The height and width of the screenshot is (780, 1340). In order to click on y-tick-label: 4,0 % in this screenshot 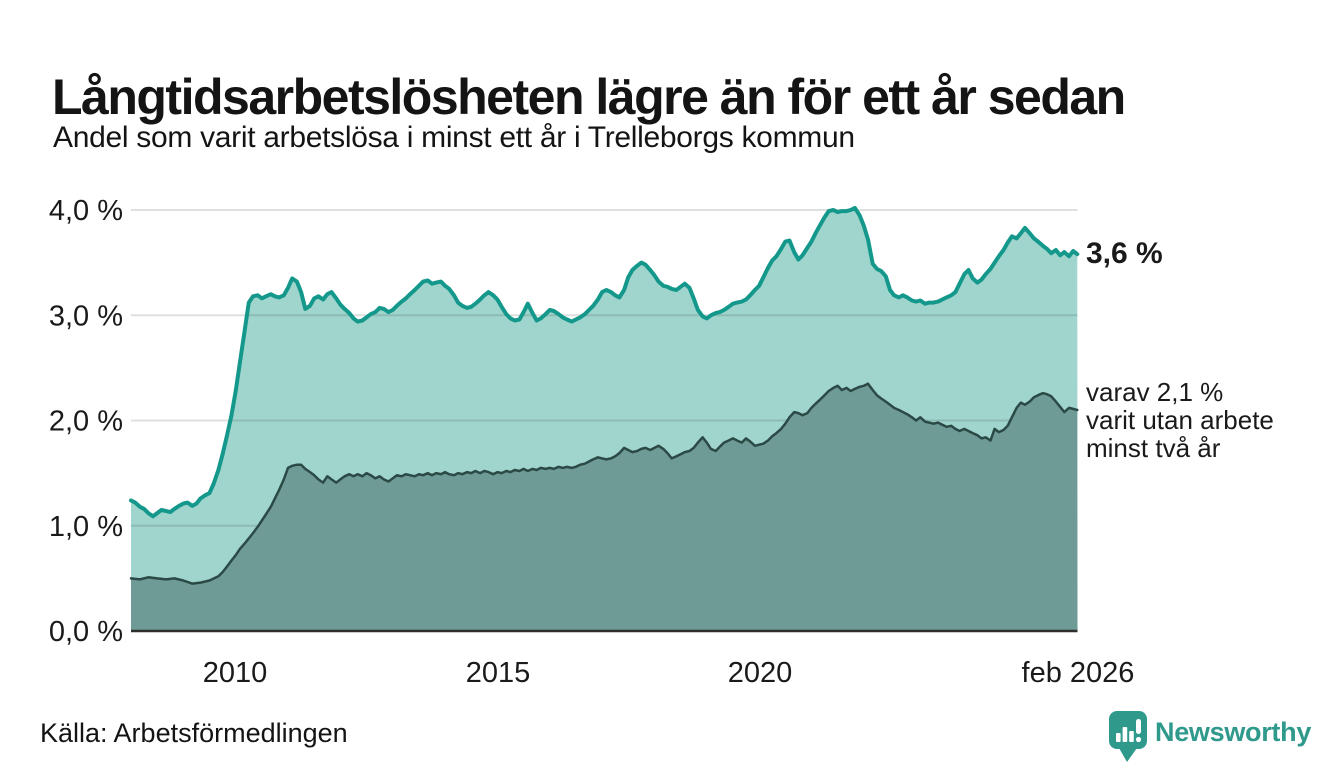, I will do `click(86, 211)`.